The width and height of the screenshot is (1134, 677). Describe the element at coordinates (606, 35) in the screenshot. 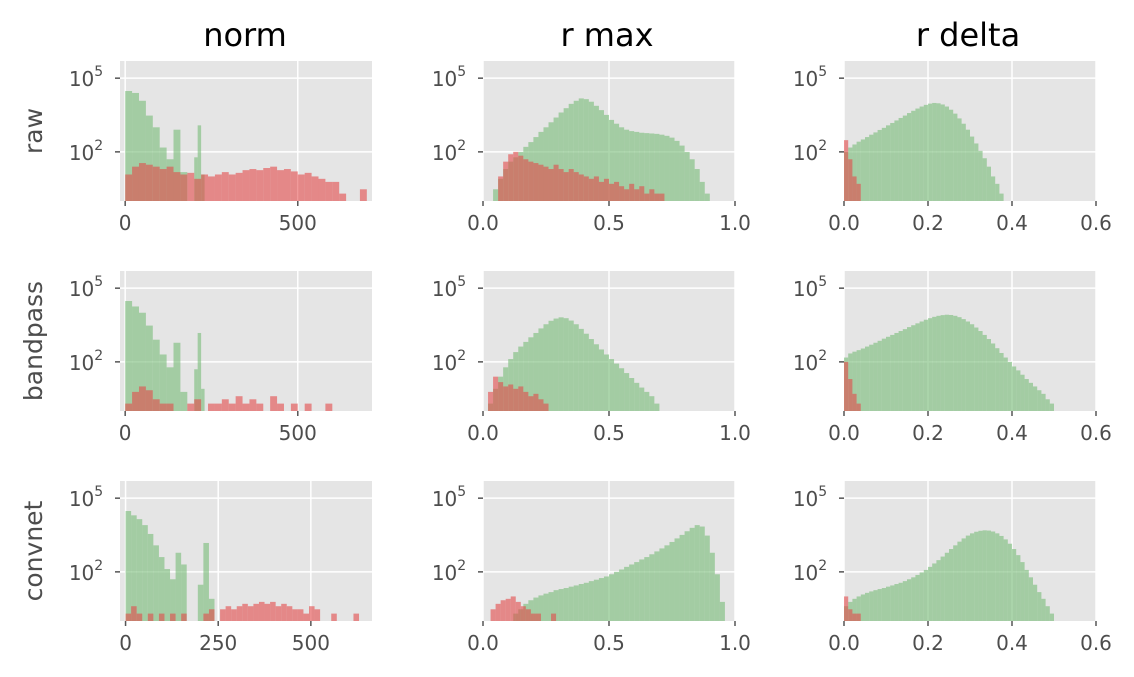

I see `column-title-r-max: r max` at that location.